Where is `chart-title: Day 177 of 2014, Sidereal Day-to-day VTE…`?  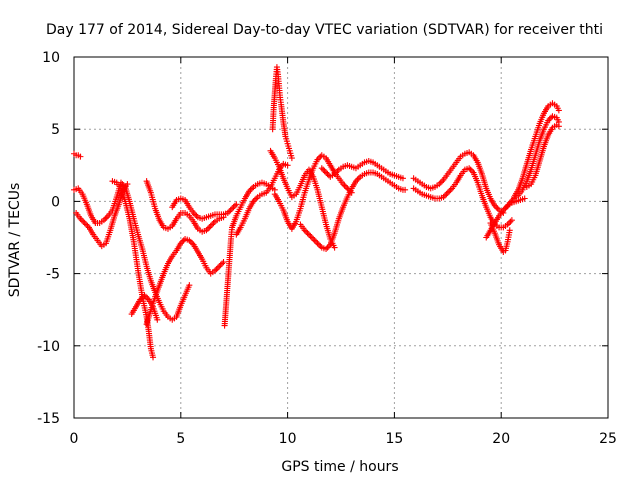 chart-title: Day 177 of 2014, Sidereal Day-to-day VTE… is located at coordinates (324, 30).